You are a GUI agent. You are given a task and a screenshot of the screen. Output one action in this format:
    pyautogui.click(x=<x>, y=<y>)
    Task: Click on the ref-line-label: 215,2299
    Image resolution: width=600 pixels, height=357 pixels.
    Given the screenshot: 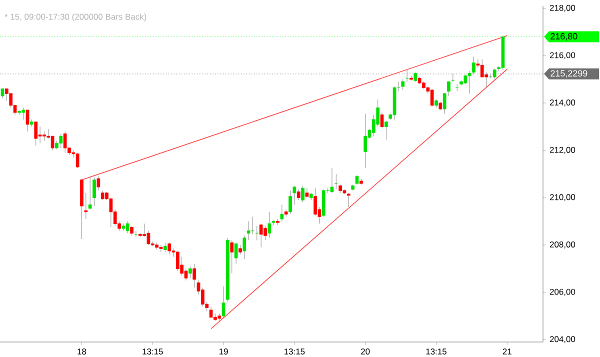 What is the action you would take?
    pyautogui.click(x=569, y=74)
    